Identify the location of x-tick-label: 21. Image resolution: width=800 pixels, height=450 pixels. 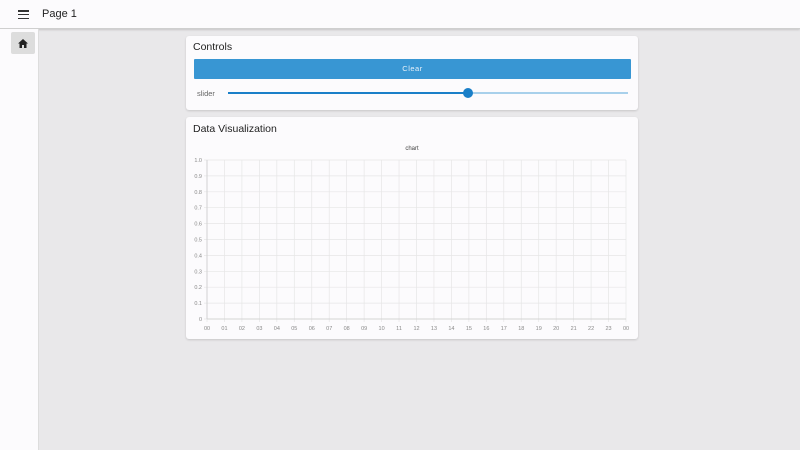
(574, 329).